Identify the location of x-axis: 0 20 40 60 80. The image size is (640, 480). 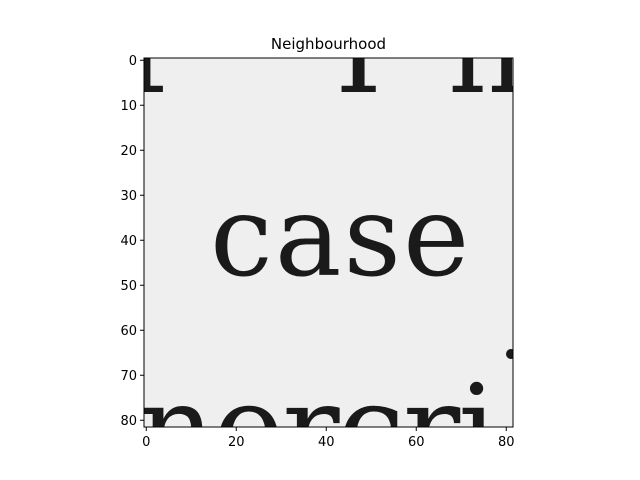
(328, 438).